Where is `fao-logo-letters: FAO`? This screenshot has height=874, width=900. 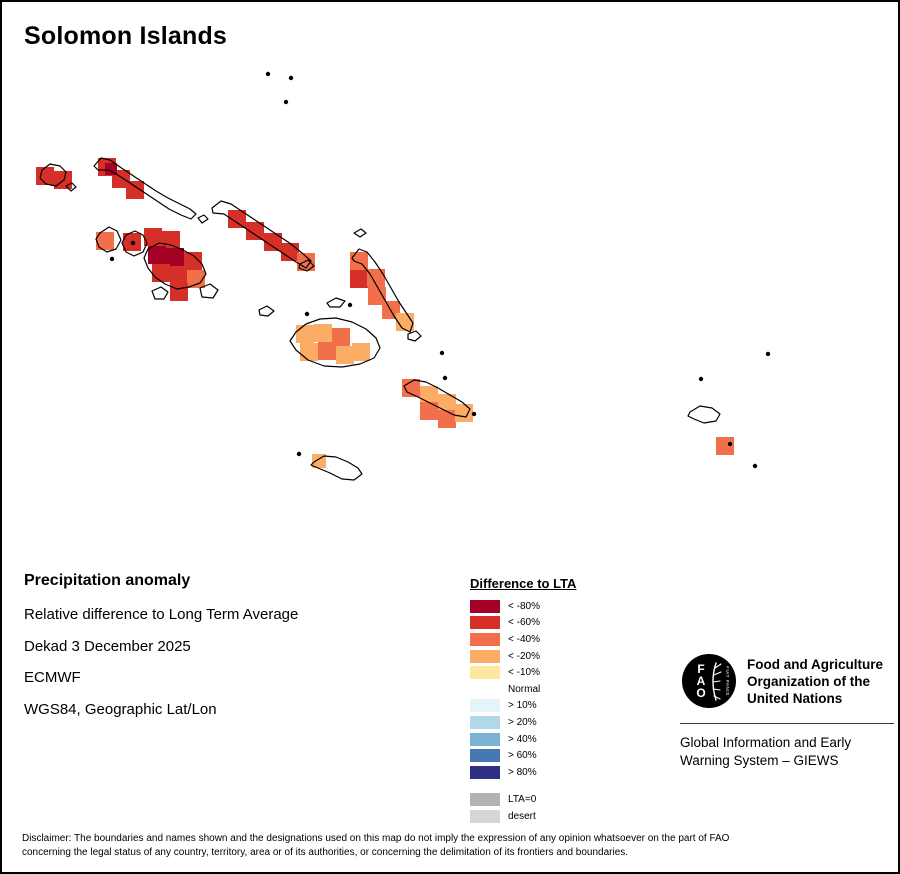
fao-logo-letters: FAO is located at coordinates (700, 681).